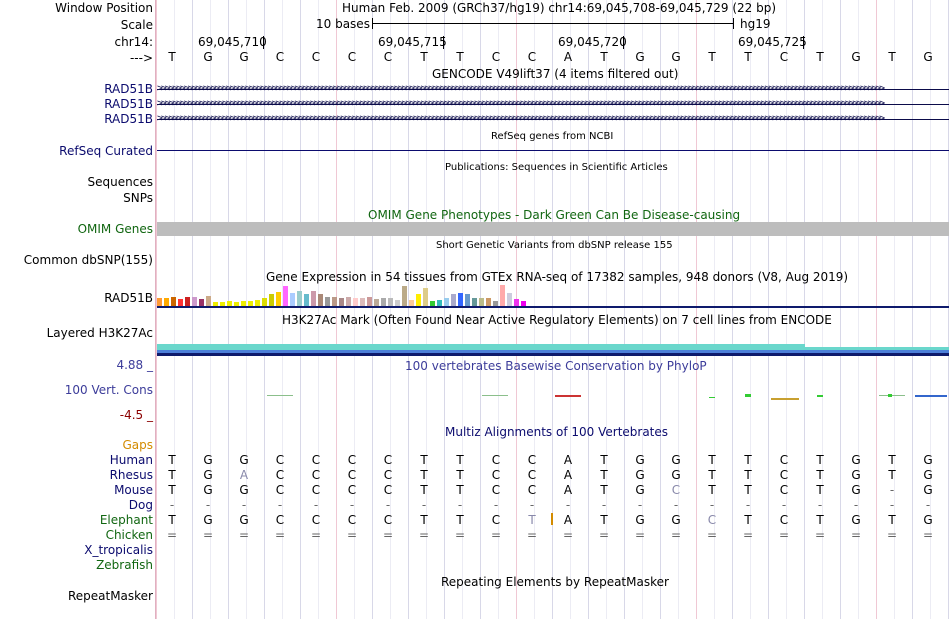 This screenshot has width=950, height=619. Describe the element at coordinates (138, 198) in the screenshot. I see `publications-snps-label: SNPs` at that location.